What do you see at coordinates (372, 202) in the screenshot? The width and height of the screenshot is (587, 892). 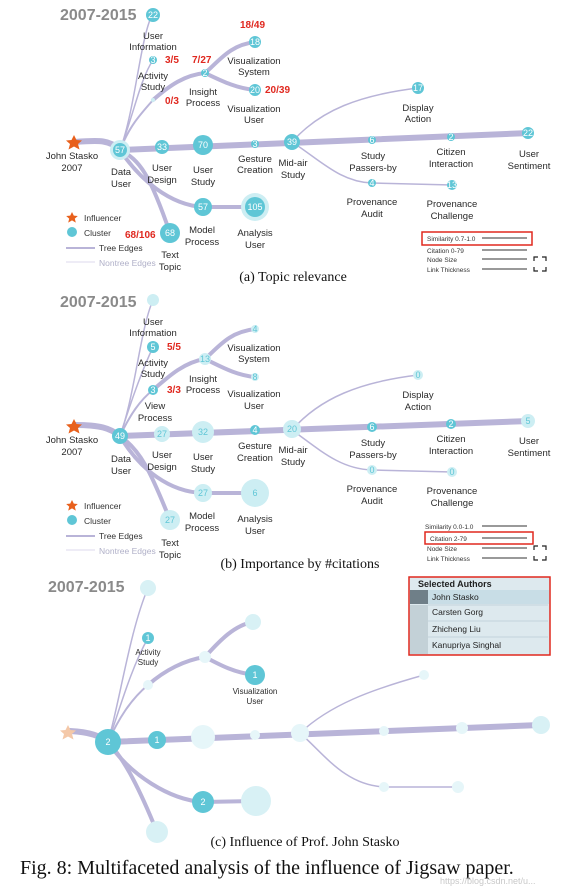 I see `node-label: Provenance` at bounding box center [372, 202].